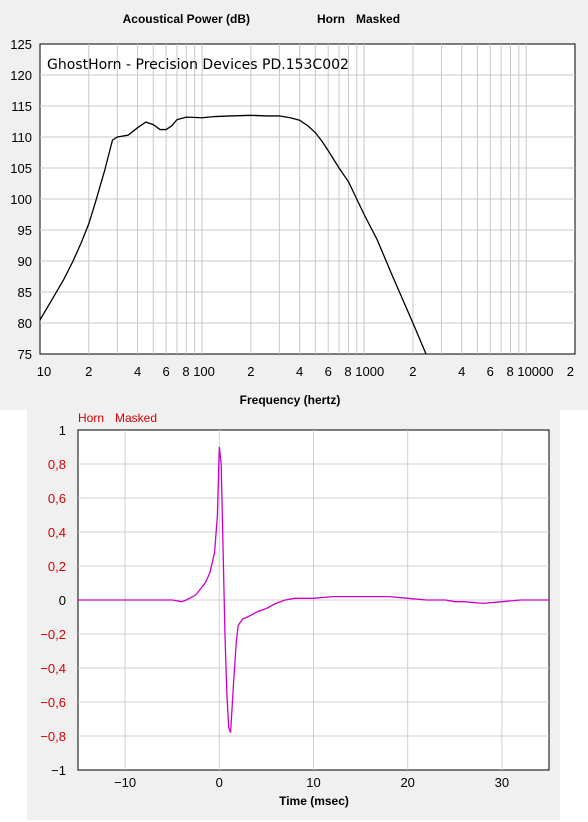 This screenshot has height=822, width=588. Describe the element at coordinates (21, 44) in the screenshot. I see `chart1-ytick-label: 125` at that location.